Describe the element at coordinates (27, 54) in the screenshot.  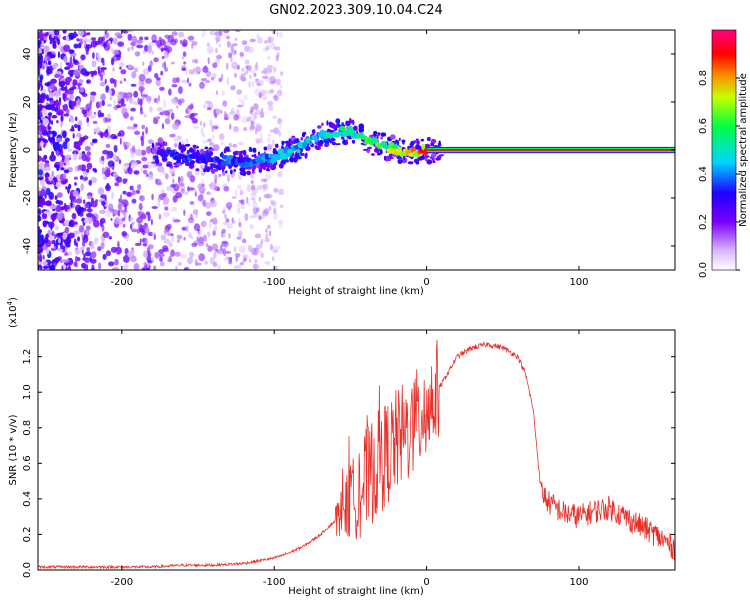
I see `top-y-tick-label: 40` at that location.